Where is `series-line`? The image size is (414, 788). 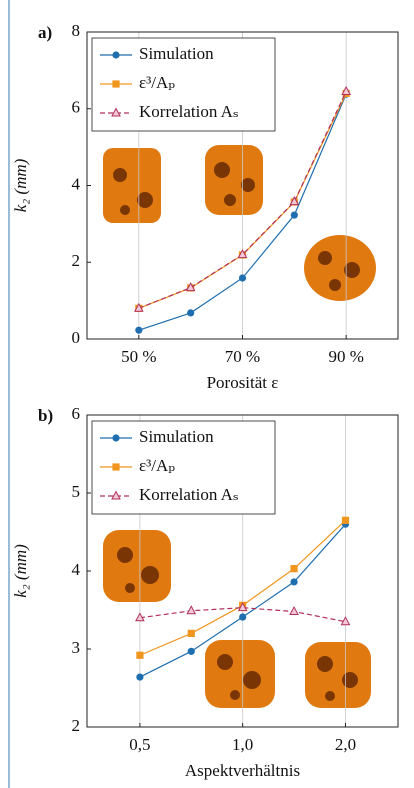
series-line is located at coordinates (242, 615).